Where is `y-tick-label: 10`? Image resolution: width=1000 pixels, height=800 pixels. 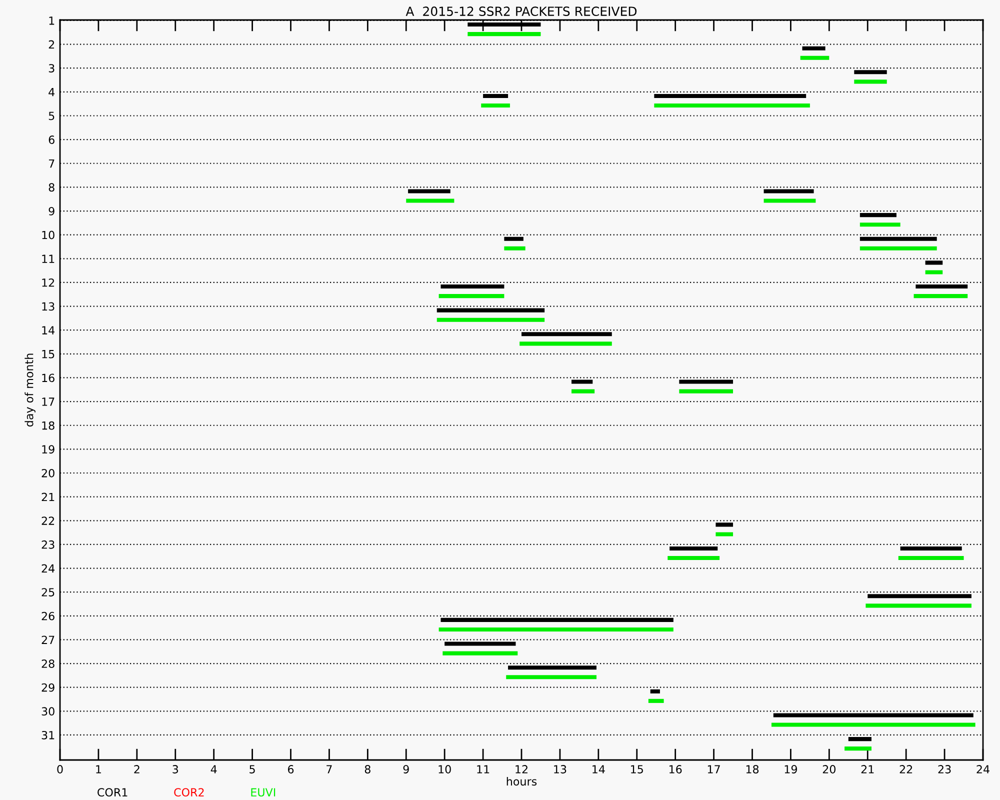
y-tick-label: 10 is located at coordinates (48, 235).